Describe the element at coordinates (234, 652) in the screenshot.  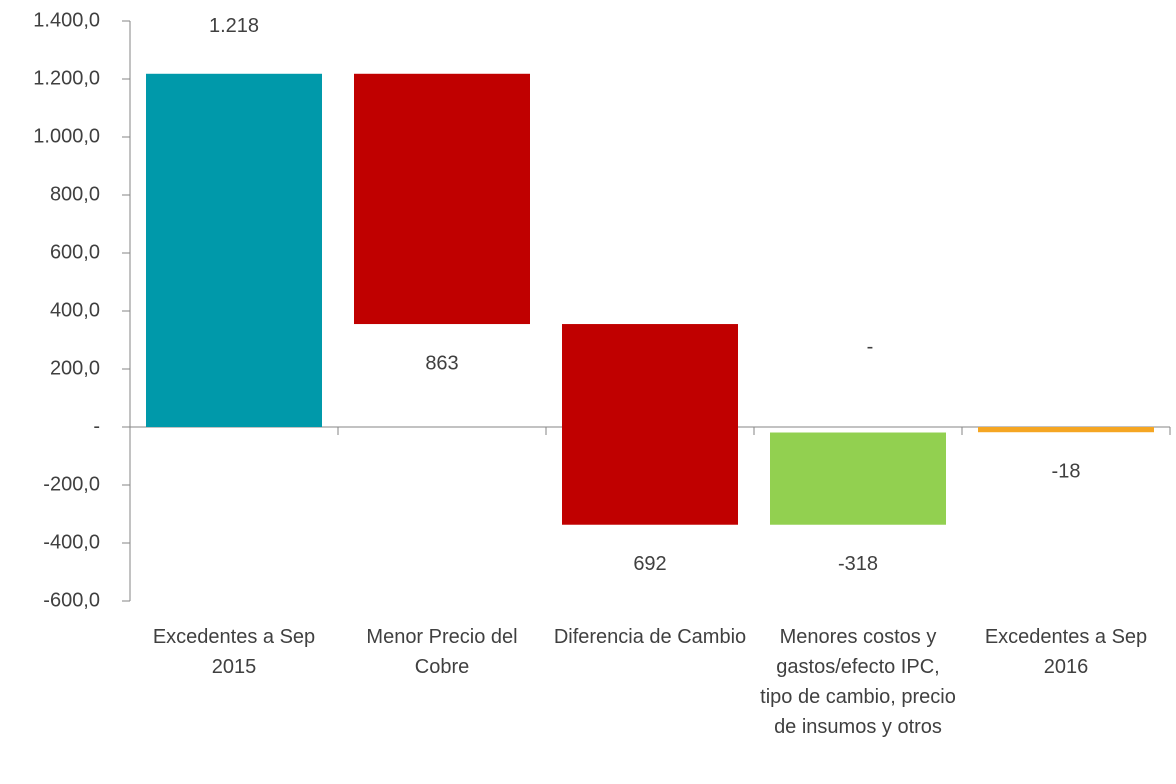
I see `x-tick-label: Excedentes a Sep 2015` at that location.